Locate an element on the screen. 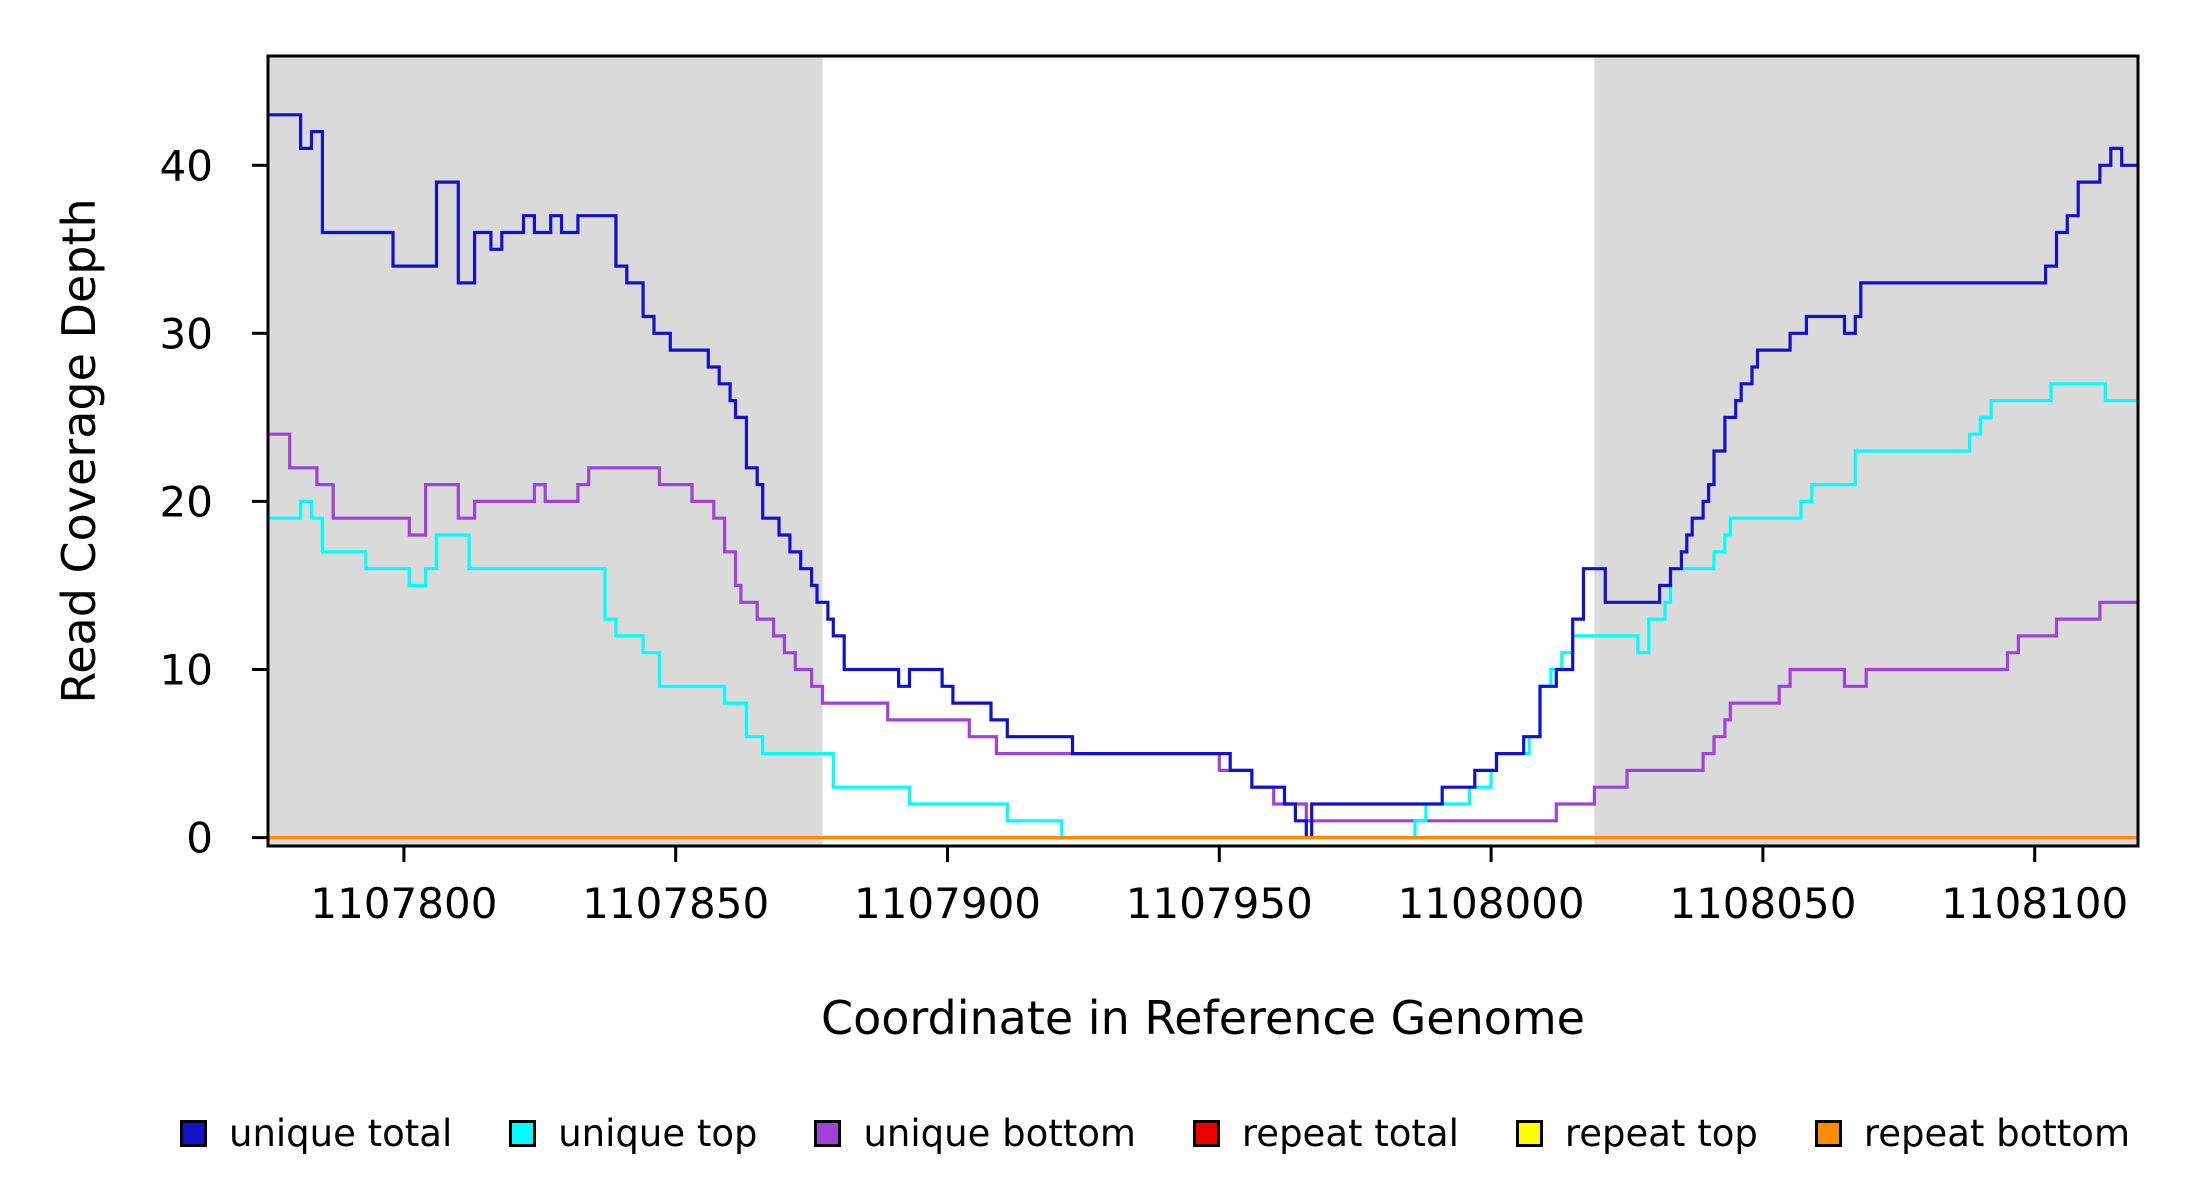 The height and width of the screenshot is (1200, 2200). legend-item-unique-top: unique top is located at coordinates (633, 1133).